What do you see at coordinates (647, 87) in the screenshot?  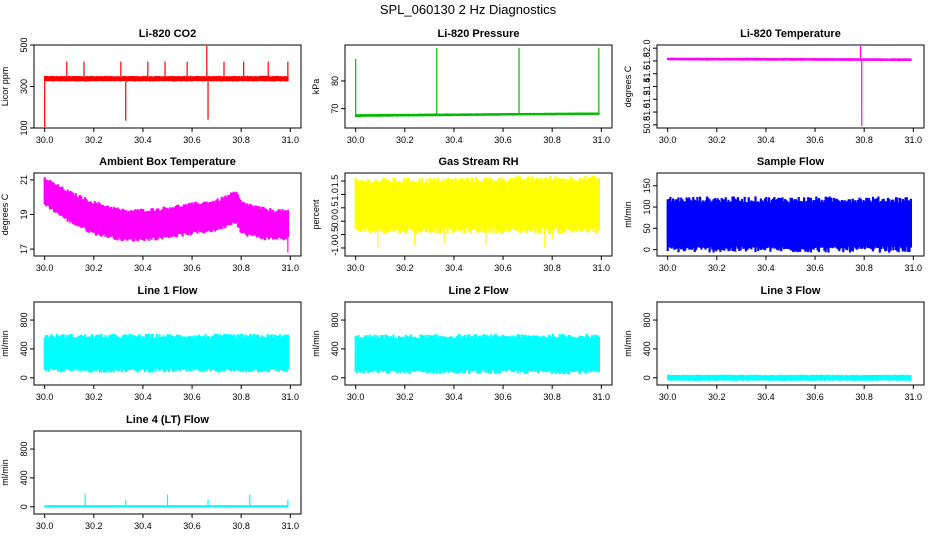 I see `y-tick-label: 51.4` at bounding box center [647, 87].